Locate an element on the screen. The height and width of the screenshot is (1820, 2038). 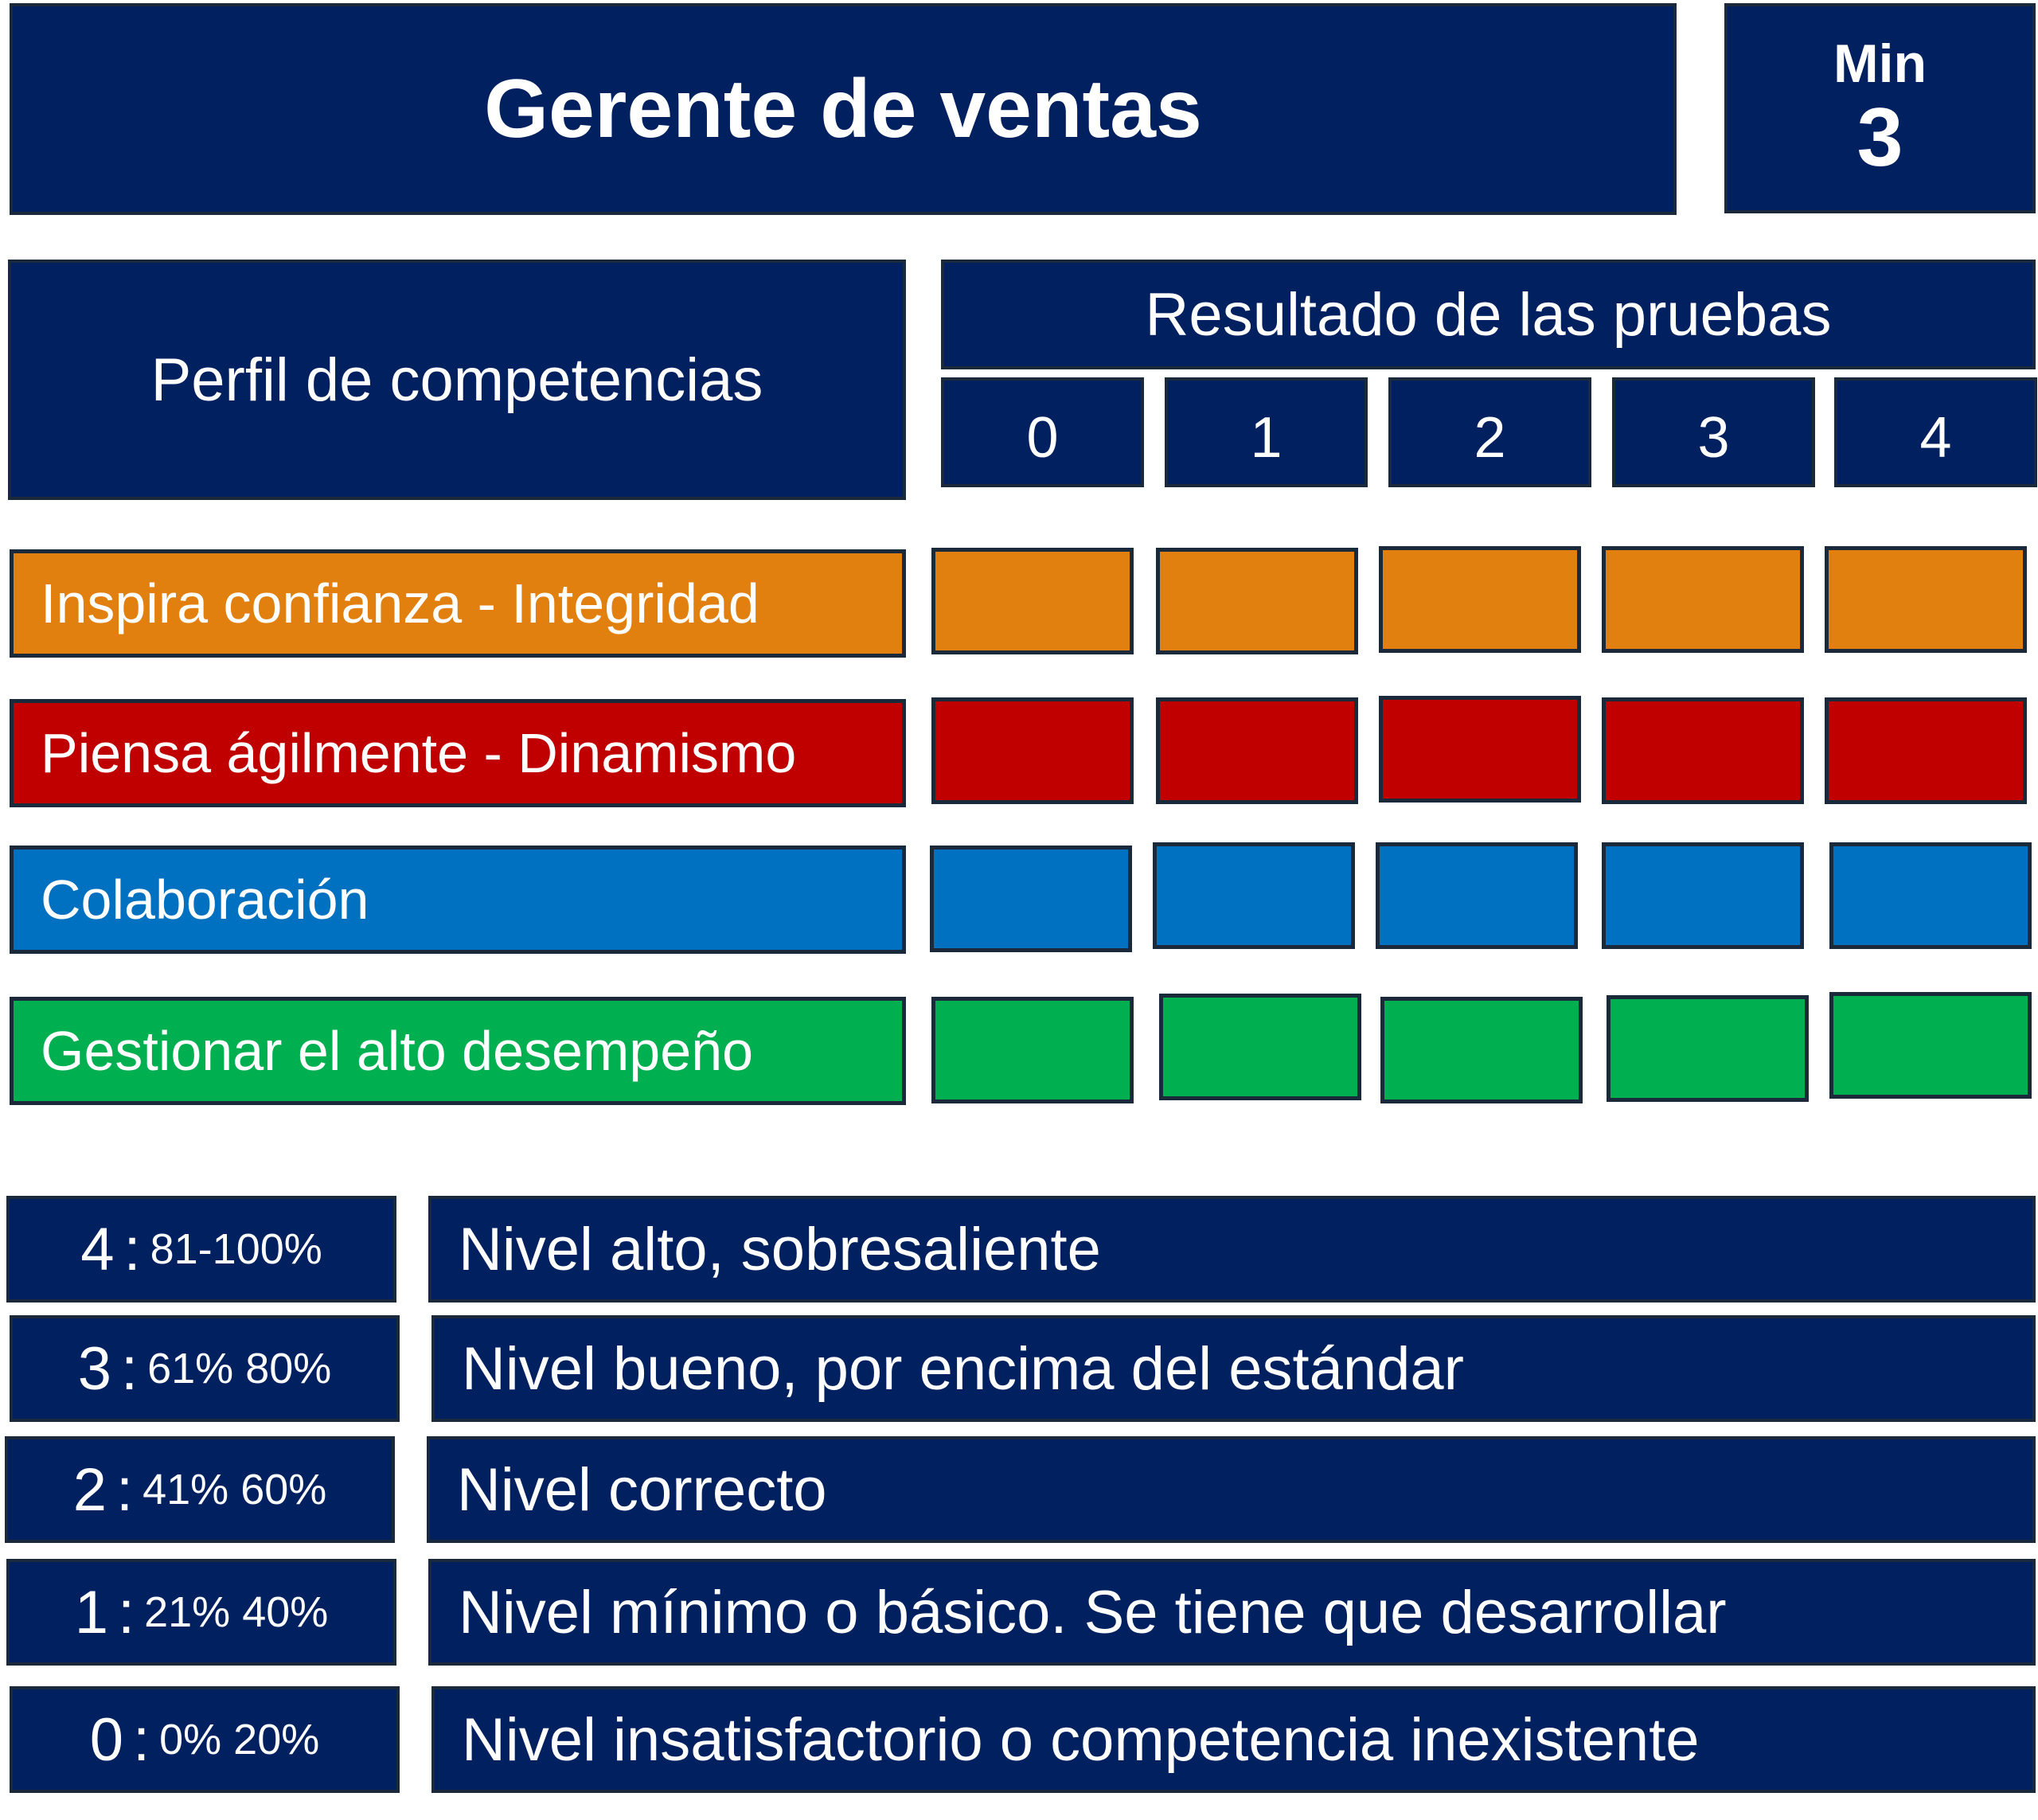
level-badge-4: 4:81-100% is located at coordinates (201, 1249).